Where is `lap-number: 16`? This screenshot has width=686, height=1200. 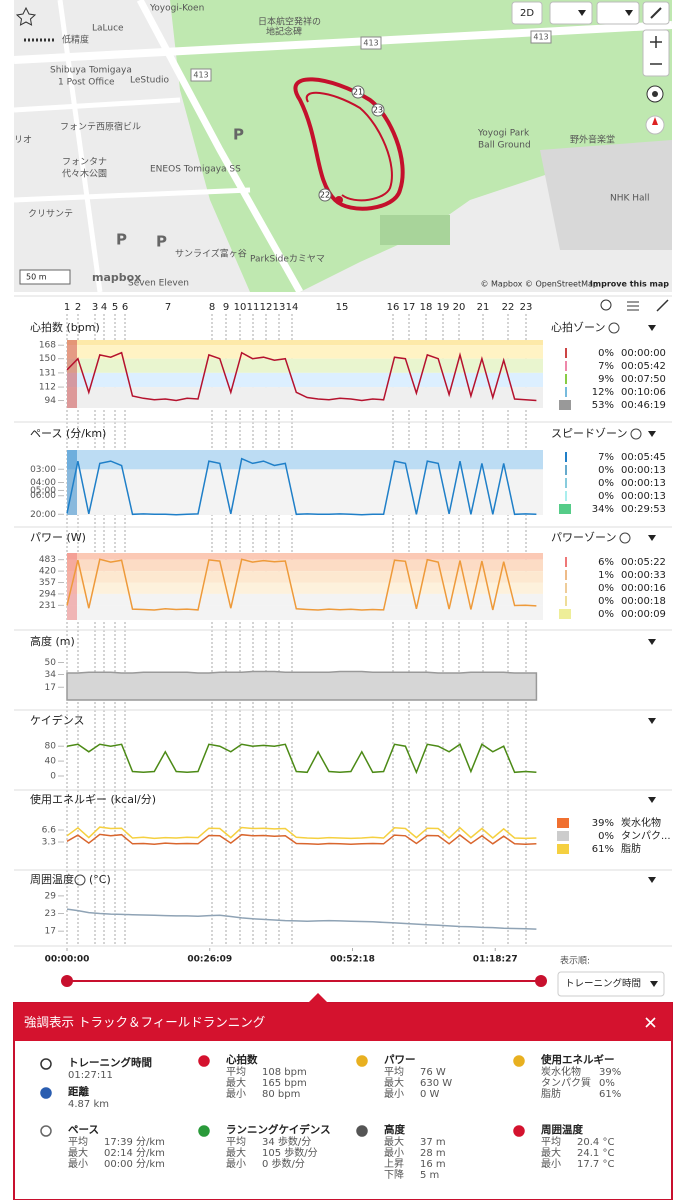
lap-number: 16 is located at coordinates (393, 307).